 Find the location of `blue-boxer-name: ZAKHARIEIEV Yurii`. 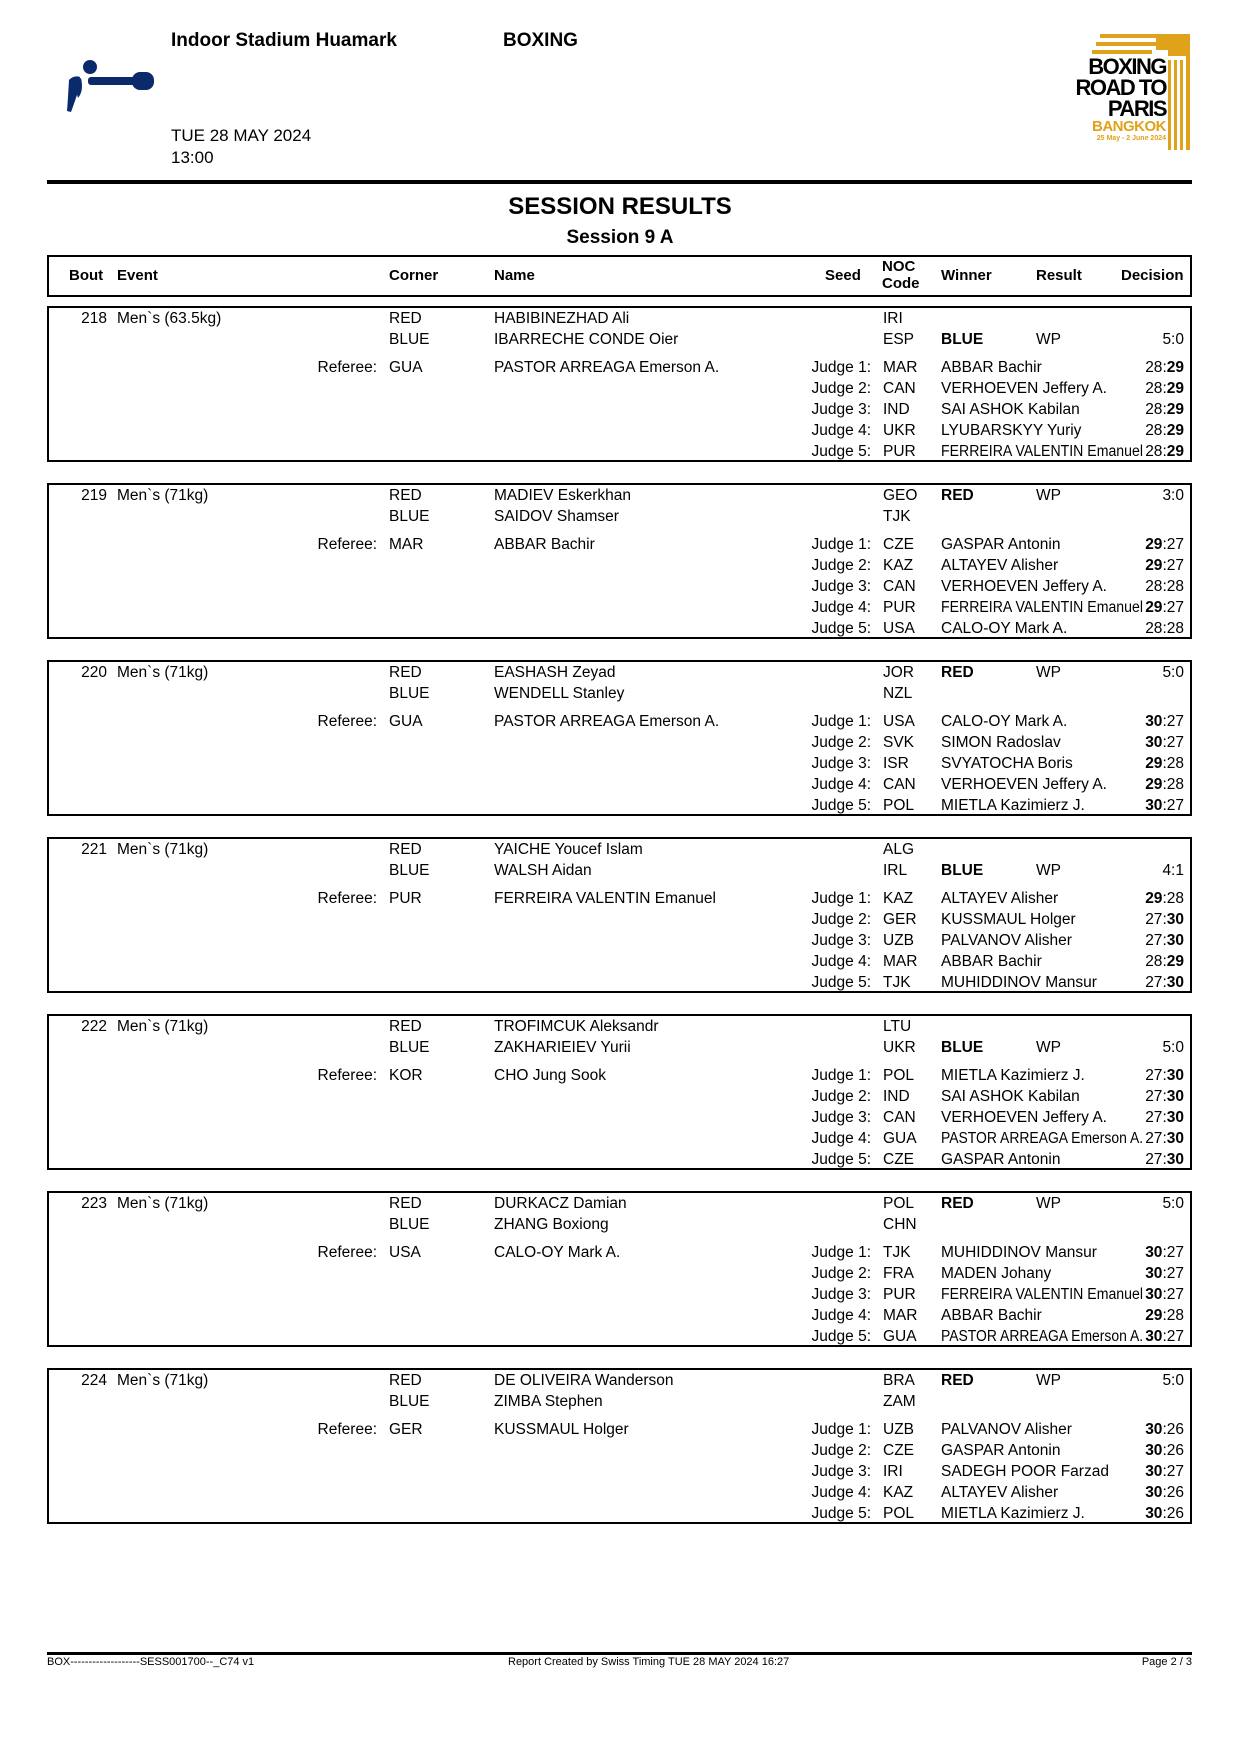

blue-boxer-name: ZAKHARIEIEV Yurii is located at coordinates (562, 1047).